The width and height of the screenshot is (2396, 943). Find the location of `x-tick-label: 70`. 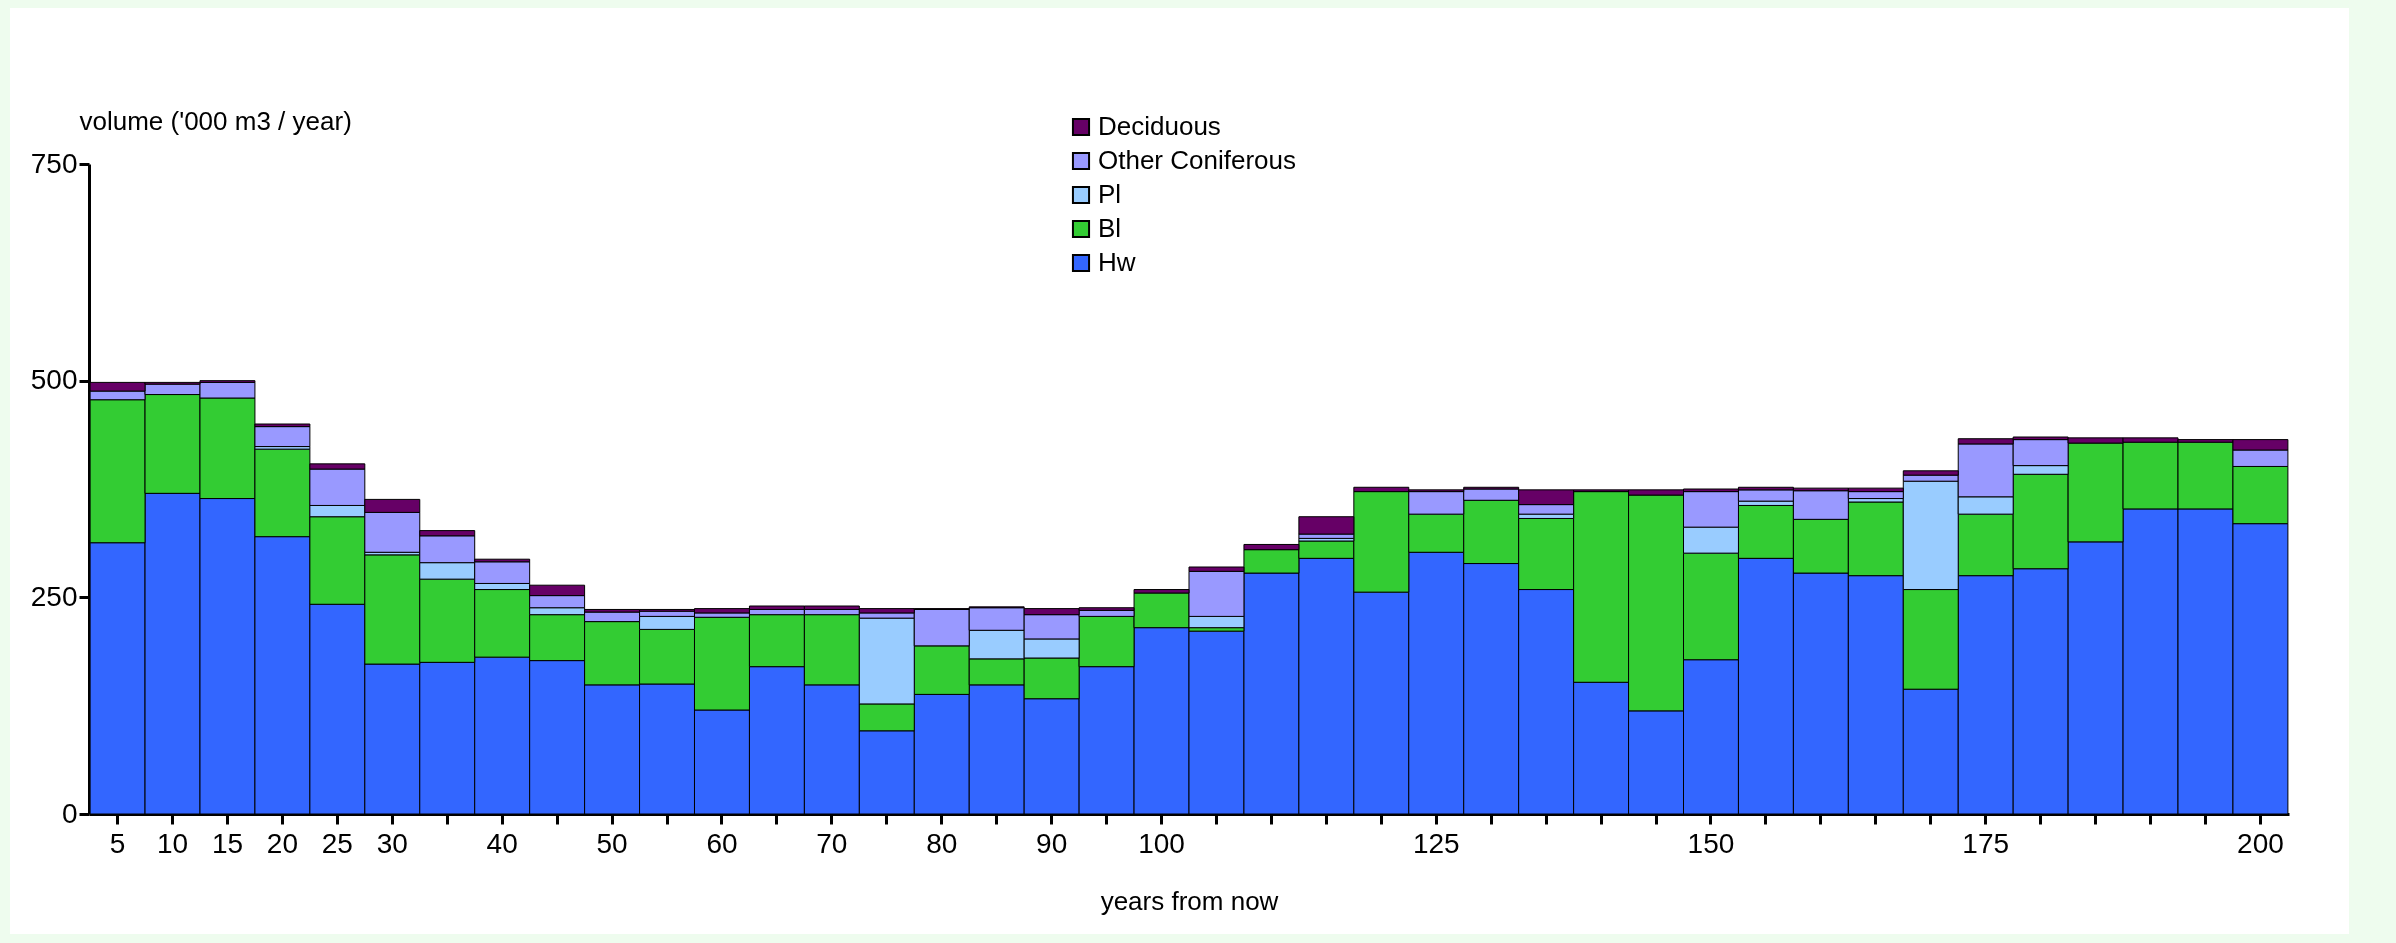

x-tick-label: 70 is located at coordinates (832, 843).